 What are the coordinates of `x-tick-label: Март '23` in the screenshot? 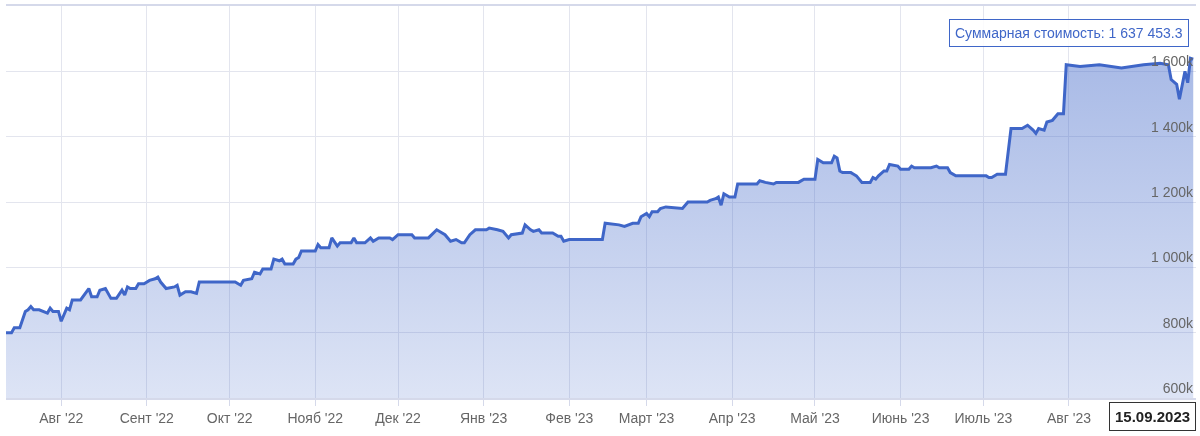 It's located at (646, 417).